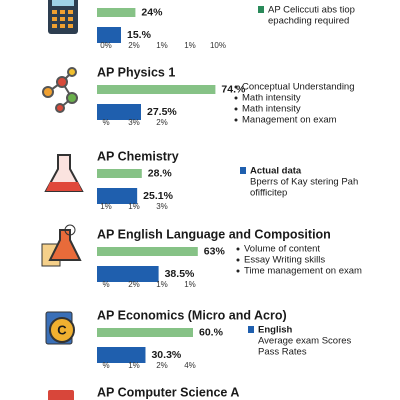 The image size is (400, 400). What do you see at coordinates (166, 355) in the screenshot?
I see `bar-label: 30.3%` at bounding box center [166, 355].